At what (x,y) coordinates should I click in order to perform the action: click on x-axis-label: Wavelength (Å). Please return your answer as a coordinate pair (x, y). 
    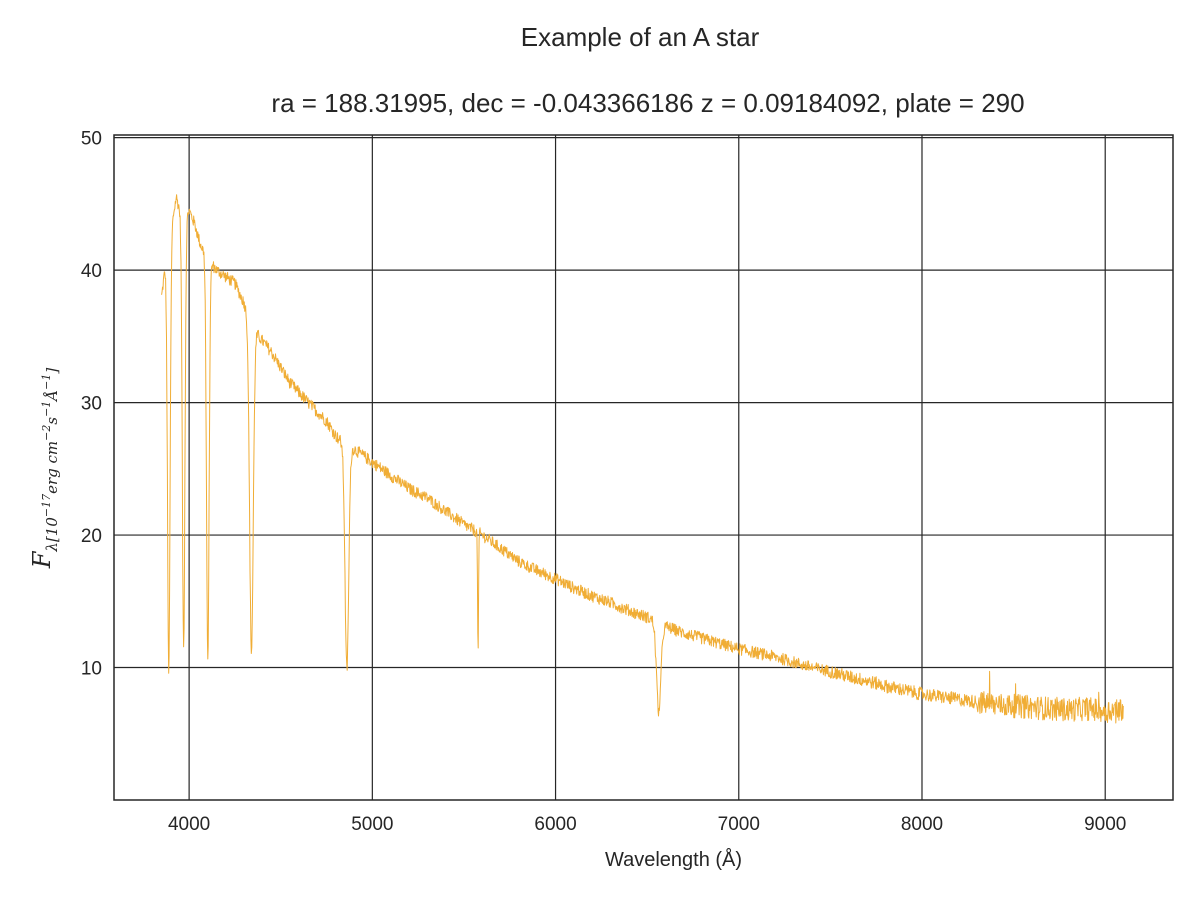
    Looking at the image, I should click on (673, 859).